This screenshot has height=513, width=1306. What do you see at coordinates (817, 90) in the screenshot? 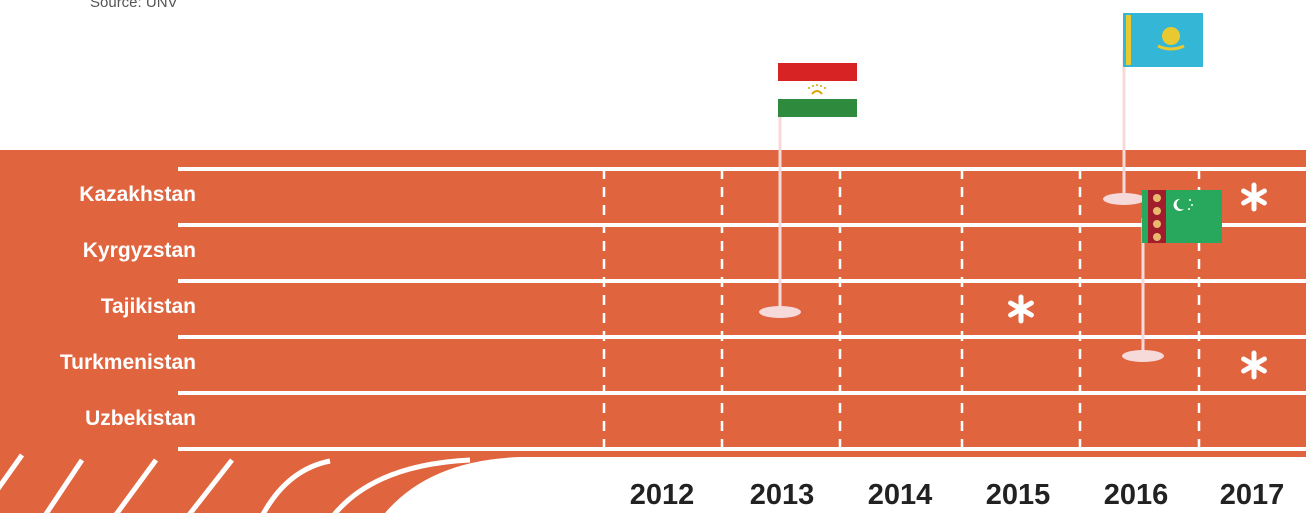
I see `tajikistan-flag-icon` at bounding box center [817, 90].